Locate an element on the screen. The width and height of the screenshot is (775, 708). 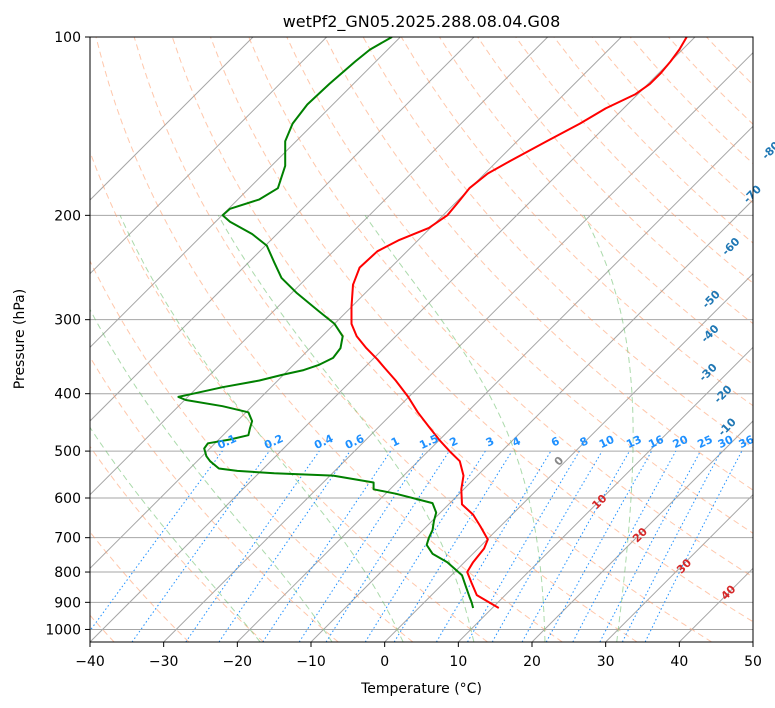
y-axis-label: Pressure (hPa) is located at coordinates (20, 339).